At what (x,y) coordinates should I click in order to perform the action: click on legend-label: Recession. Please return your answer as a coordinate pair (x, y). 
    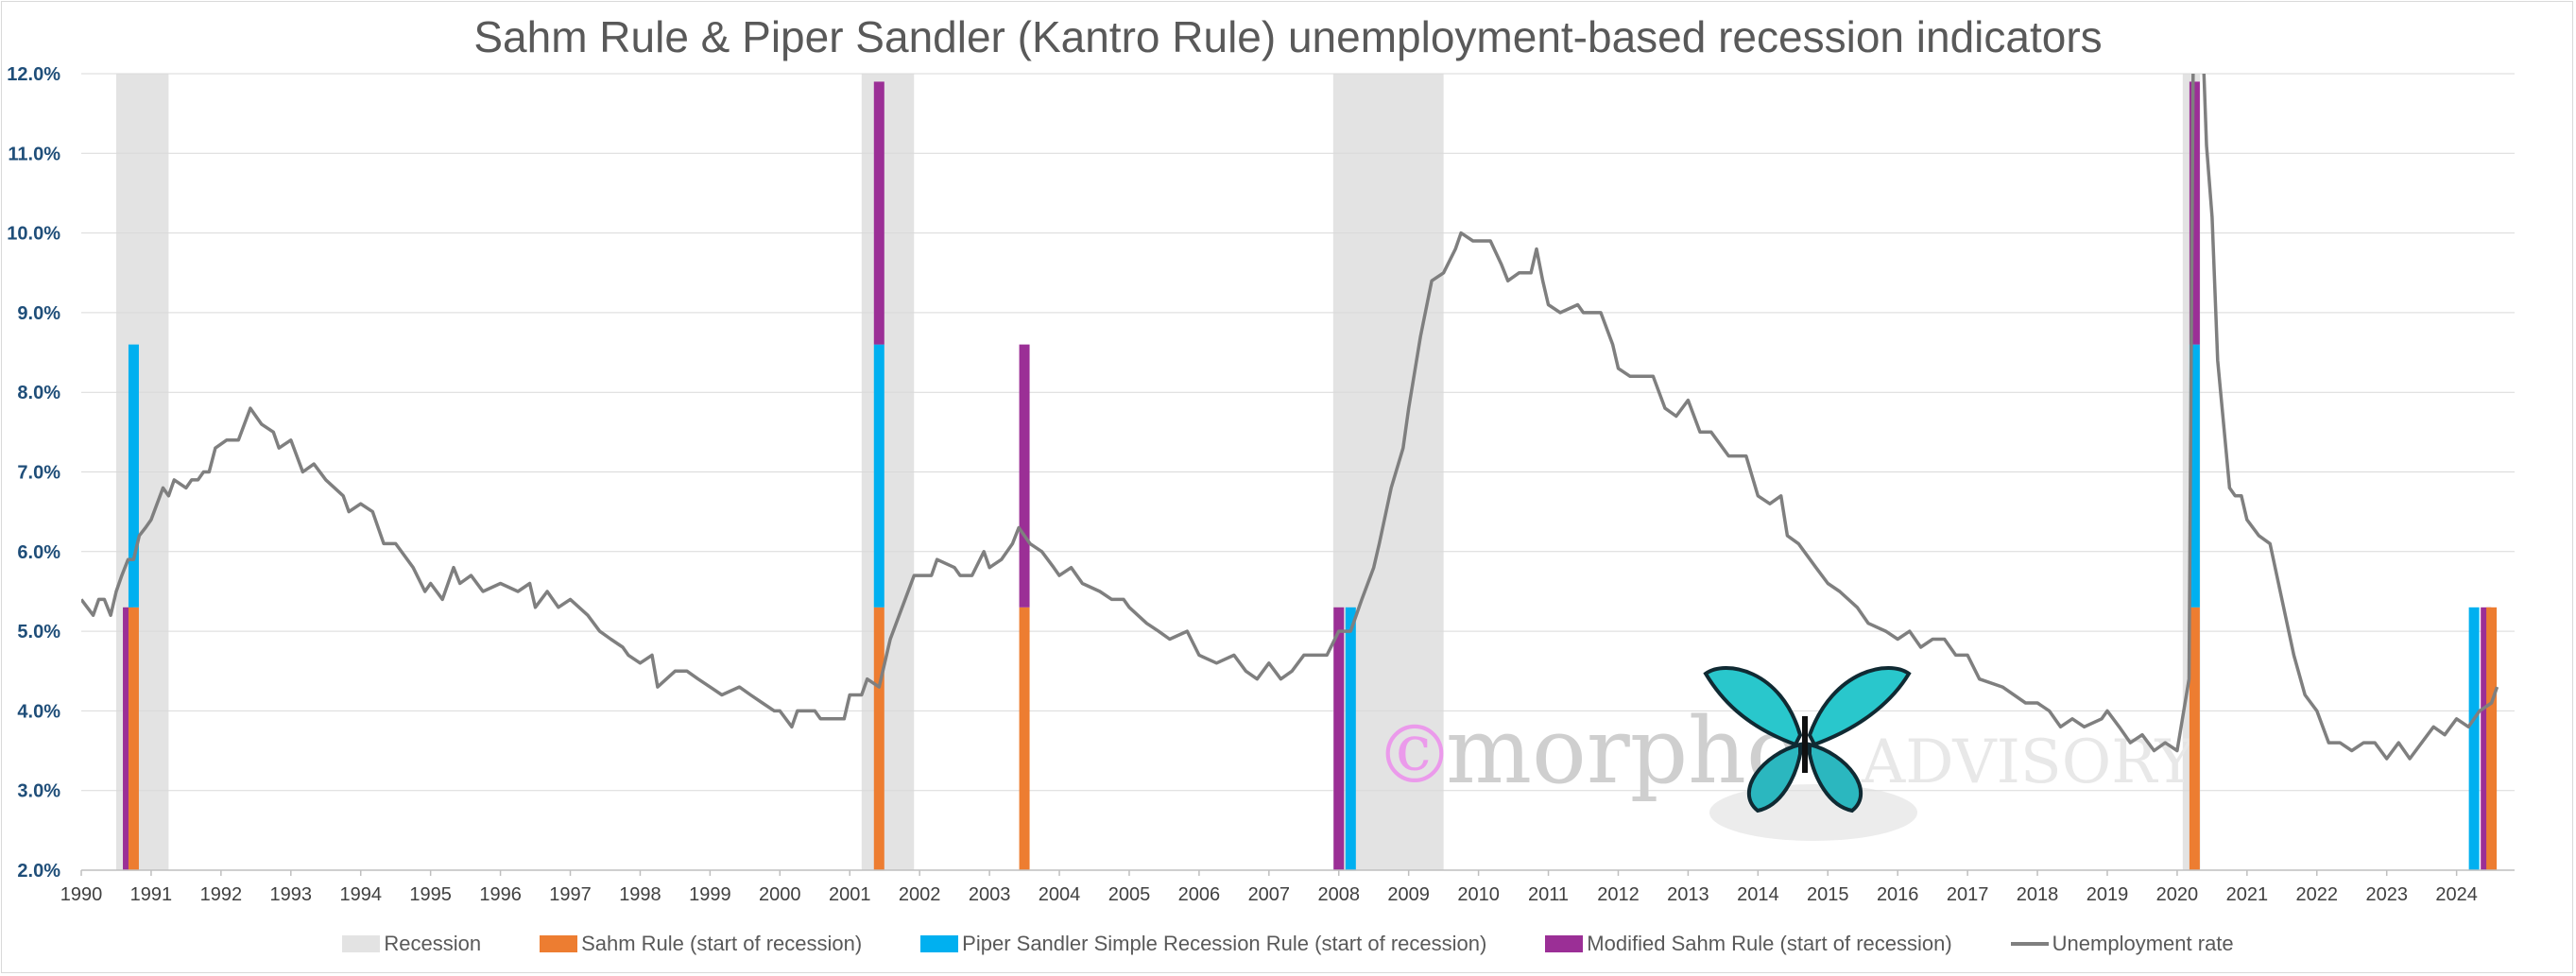
    Looking at the image, I should click on (433, 943).